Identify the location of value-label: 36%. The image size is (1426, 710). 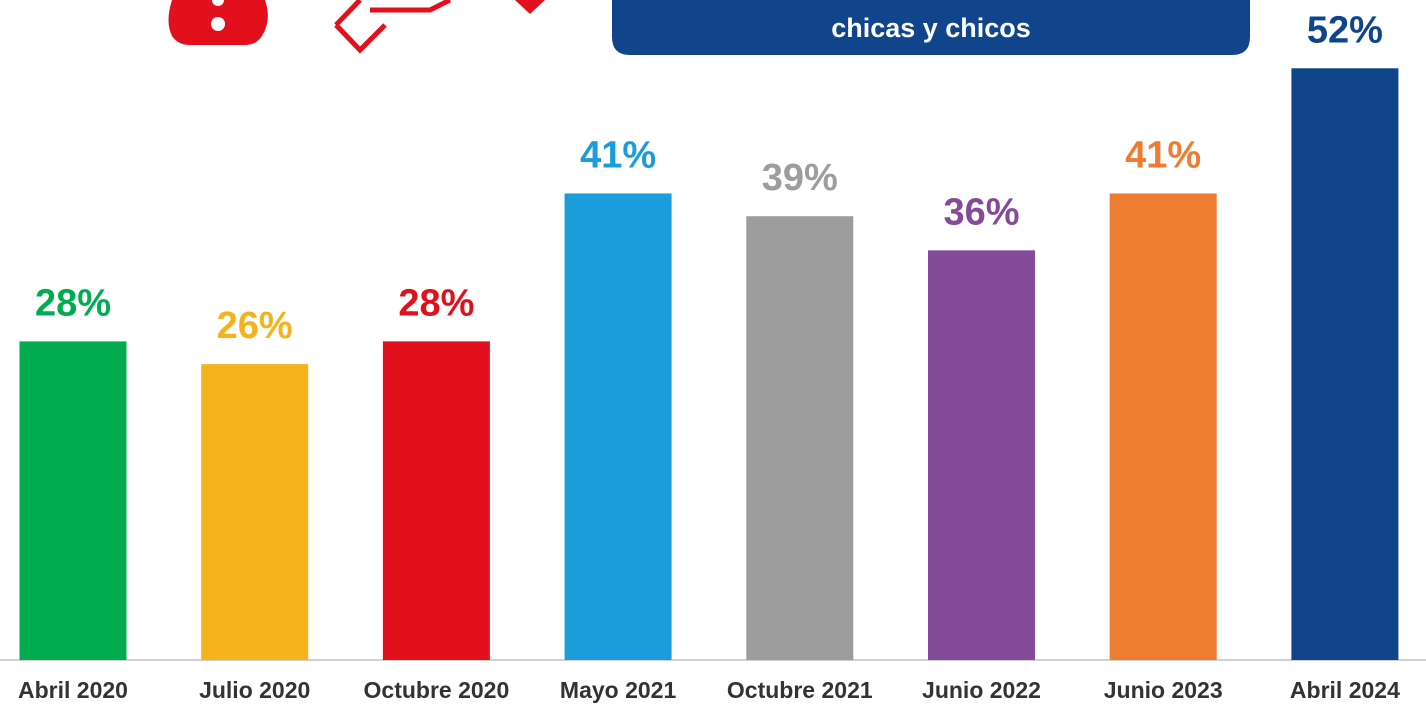
(981, 212).